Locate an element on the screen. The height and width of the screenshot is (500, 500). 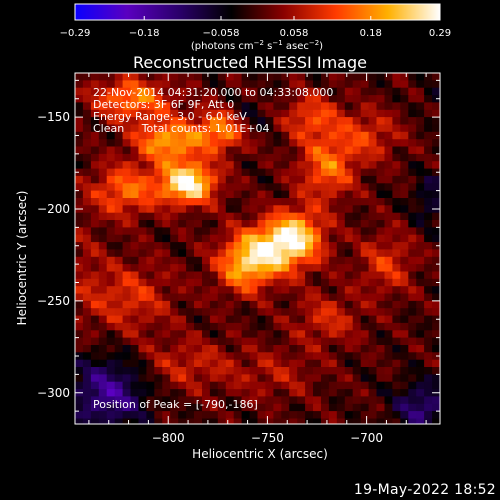
y-axis-label: Heliocentric Y (arcsec) is located at coordinates (22, 258).